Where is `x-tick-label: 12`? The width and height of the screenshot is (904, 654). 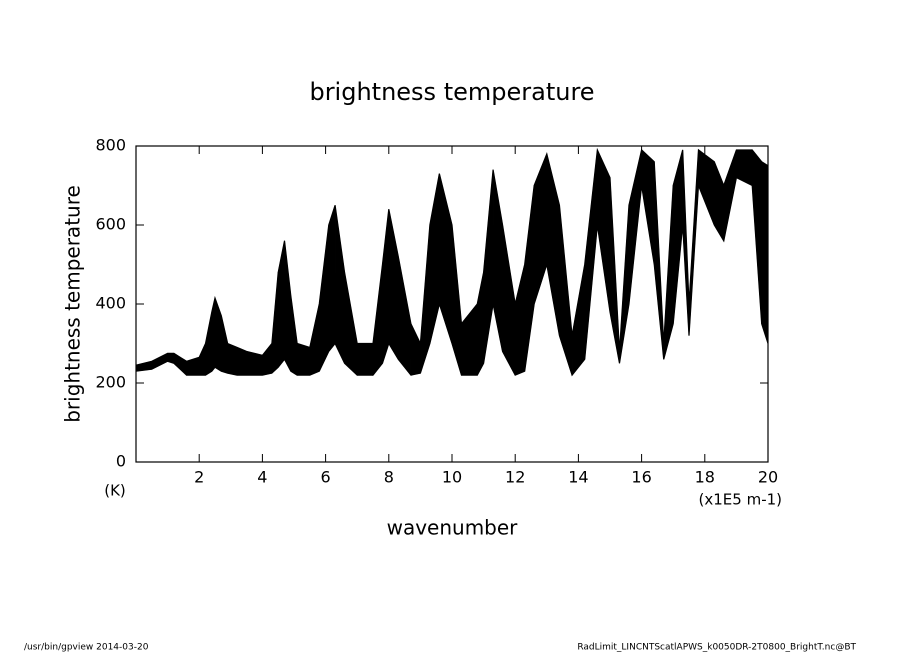 x-tick-label: 12 is located at coordinates (515, 477).